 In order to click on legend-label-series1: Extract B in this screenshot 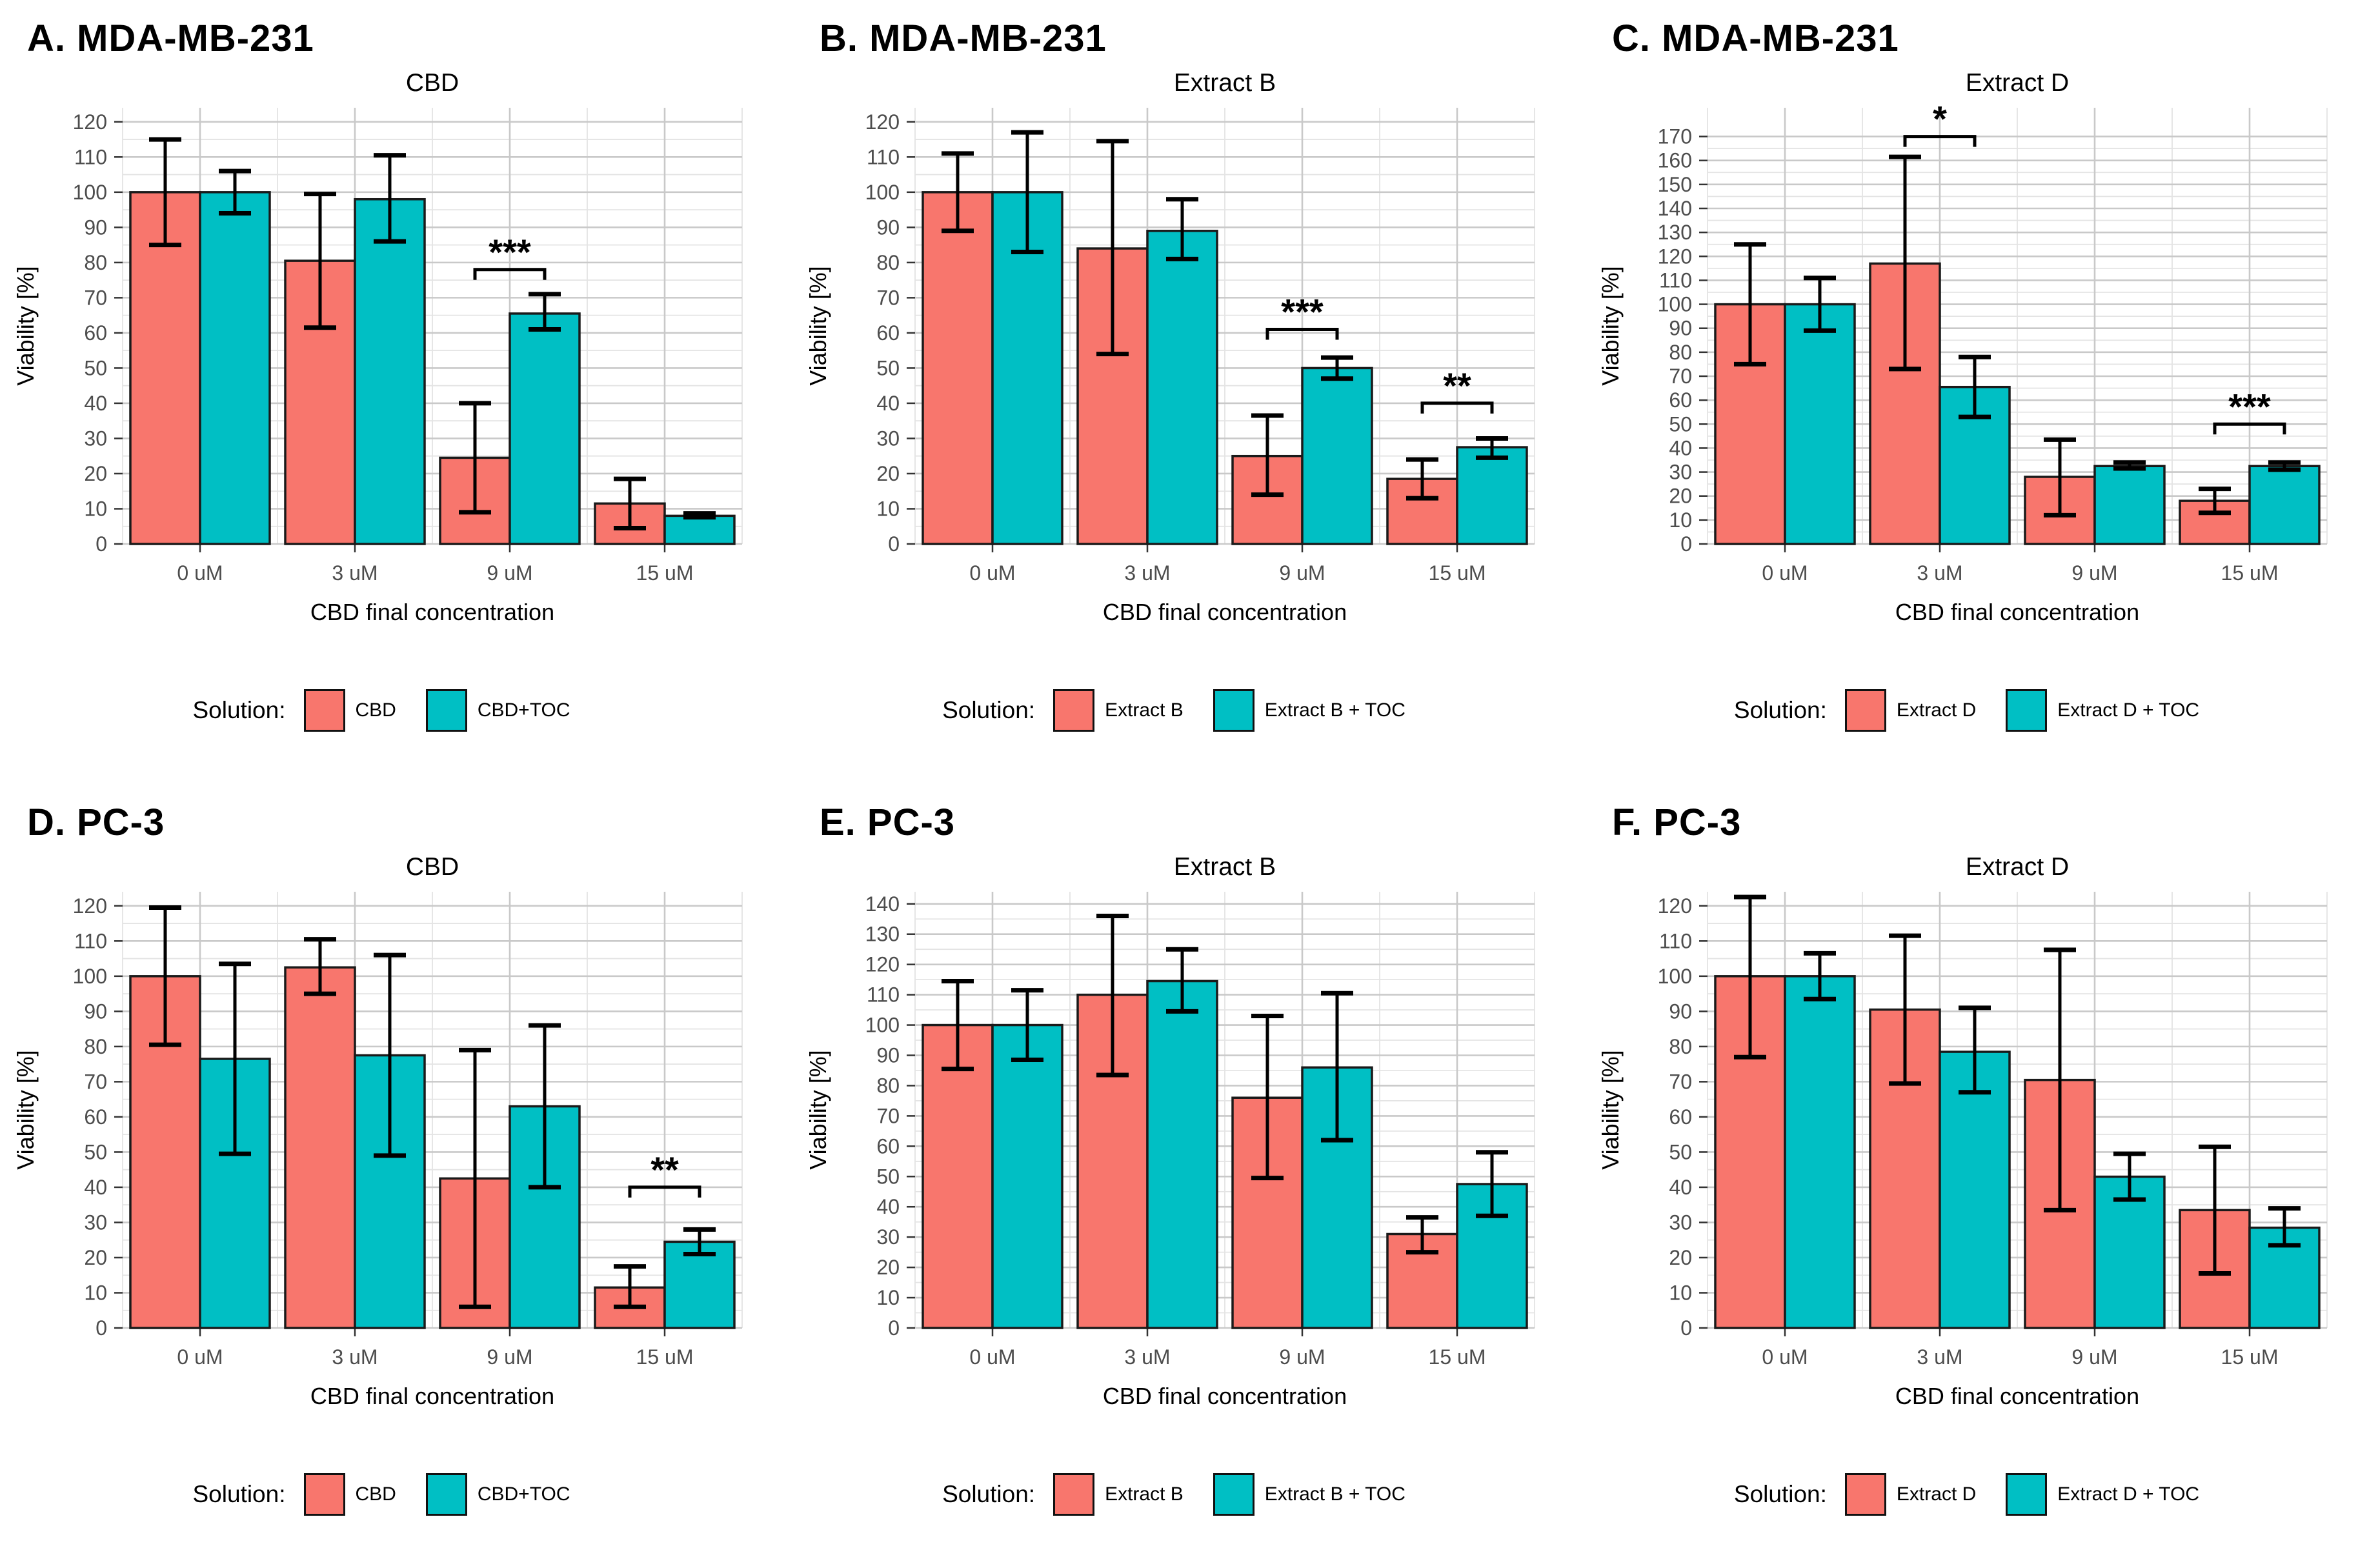, I will do `click(1144, 710)`.